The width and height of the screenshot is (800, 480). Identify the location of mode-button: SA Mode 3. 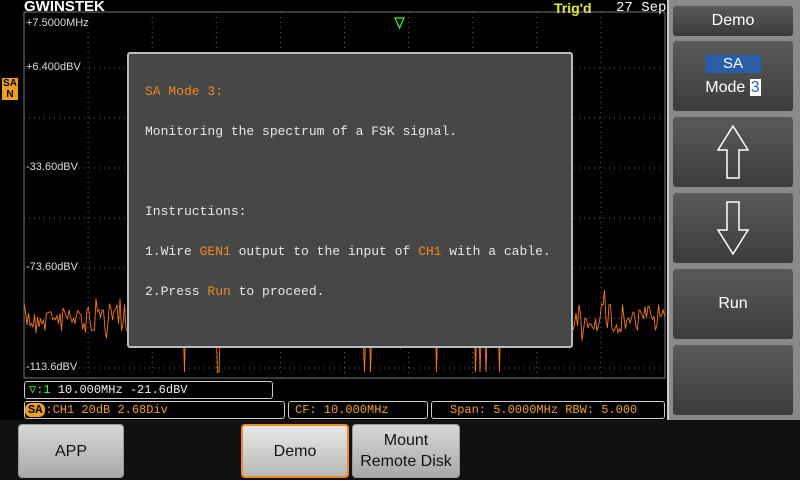
(733, 76).